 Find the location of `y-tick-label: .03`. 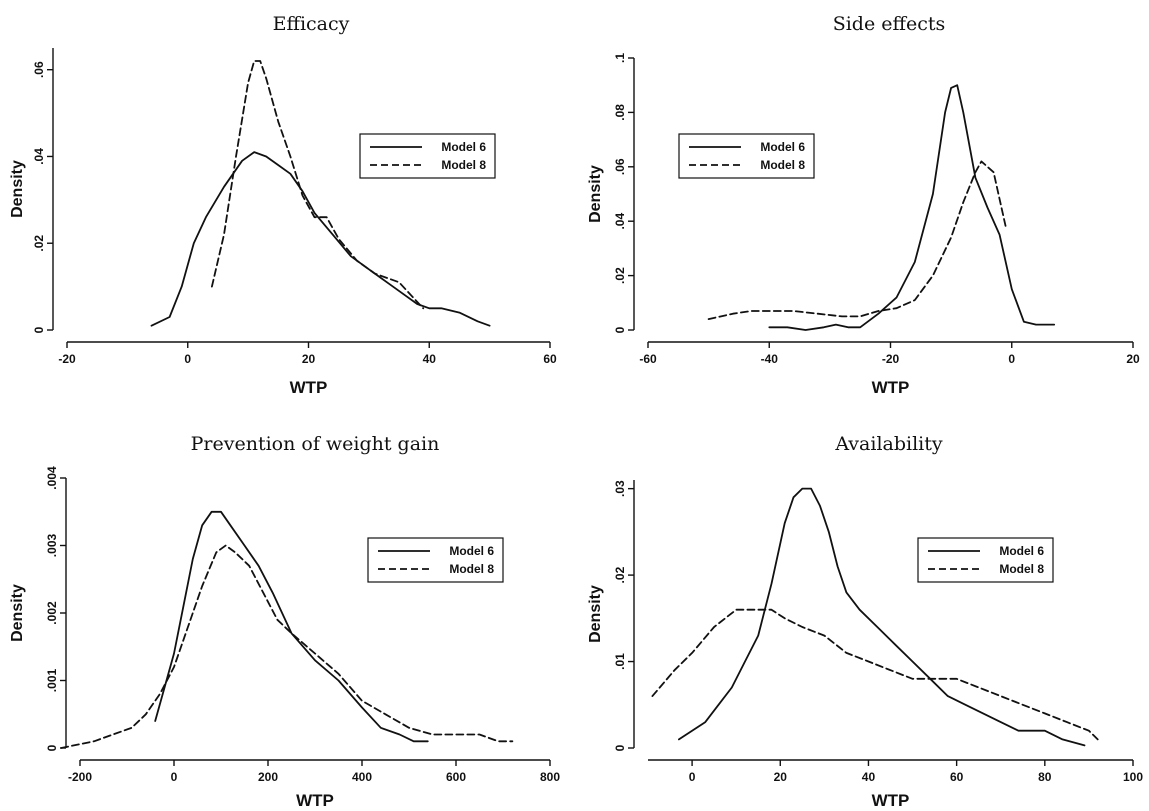

y-tick-label: .03 is located at coordinates (620, 488).